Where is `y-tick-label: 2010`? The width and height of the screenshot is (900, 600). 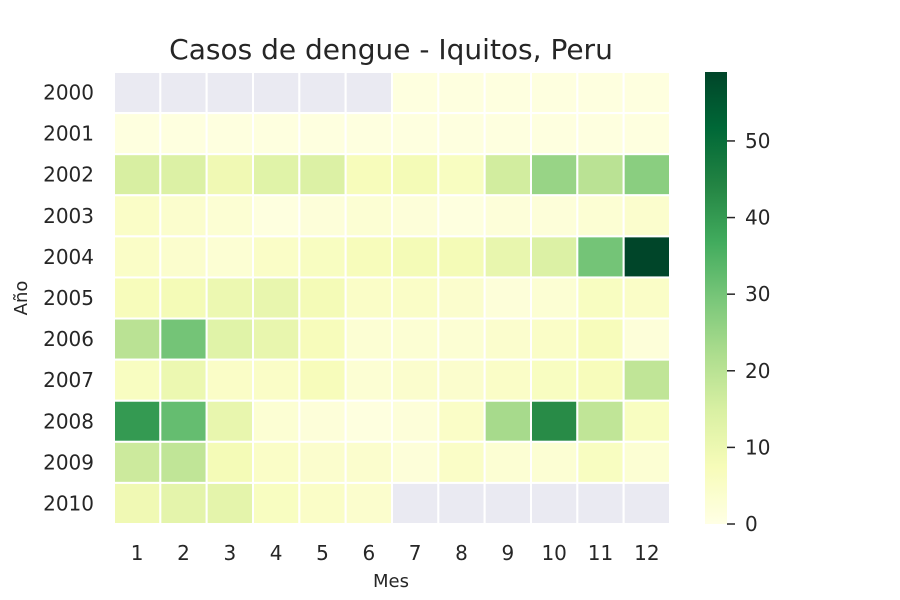
y-tick-label: 2010 is located at coordinates (68, 503).